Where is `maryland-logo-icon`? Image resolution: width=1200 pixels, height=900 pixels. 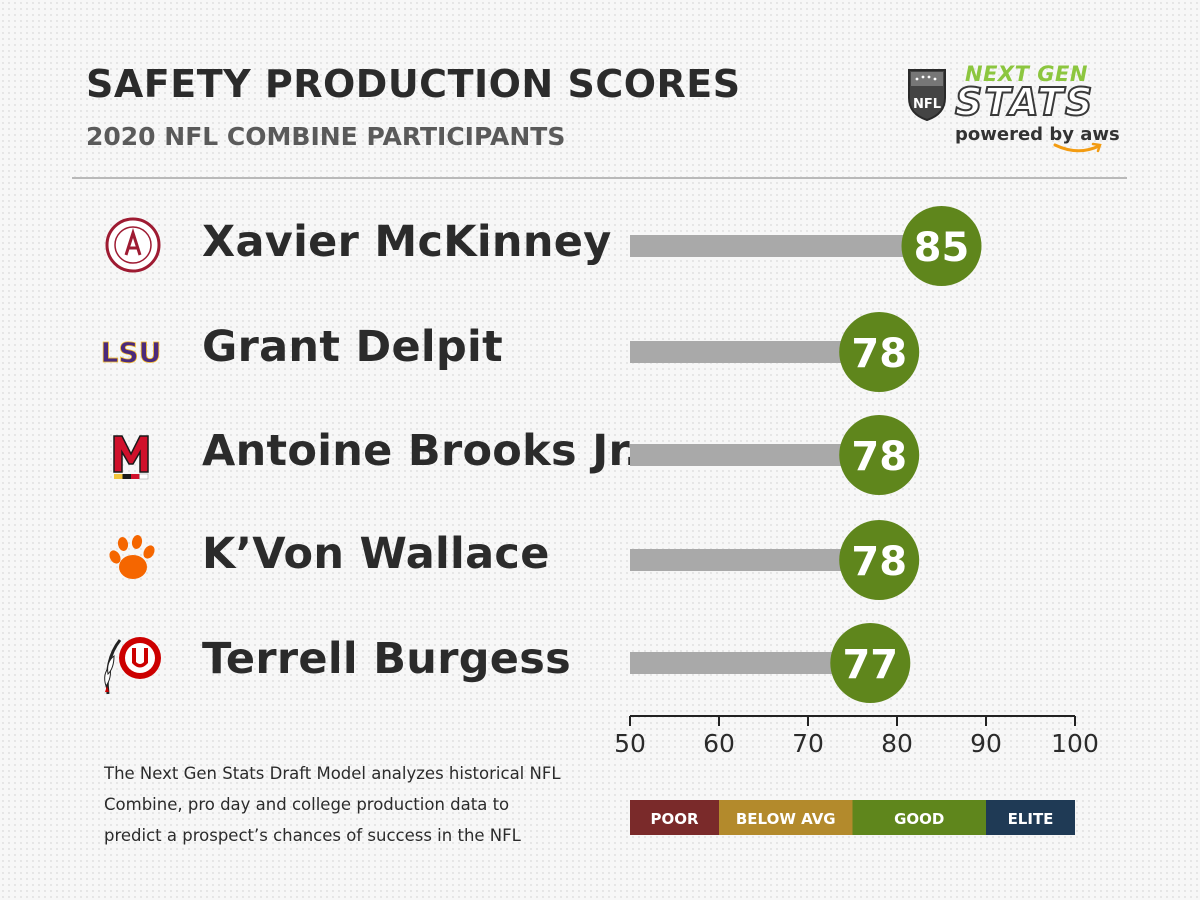 maryland-logo-icon is located at coordinates (131, 457).